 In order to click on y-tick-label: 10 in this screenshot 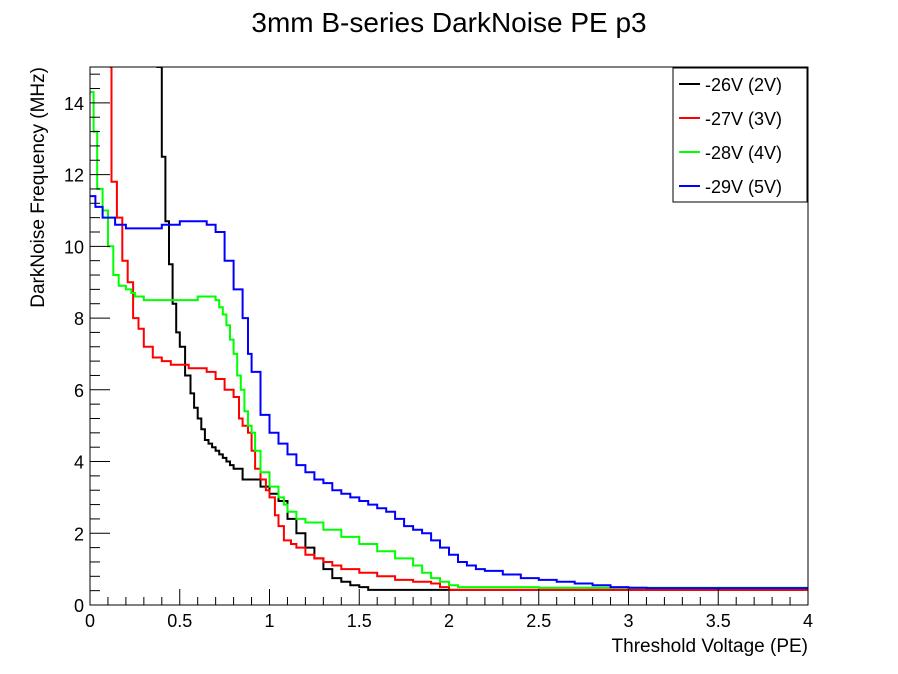, I will do `click(74, 247)`.